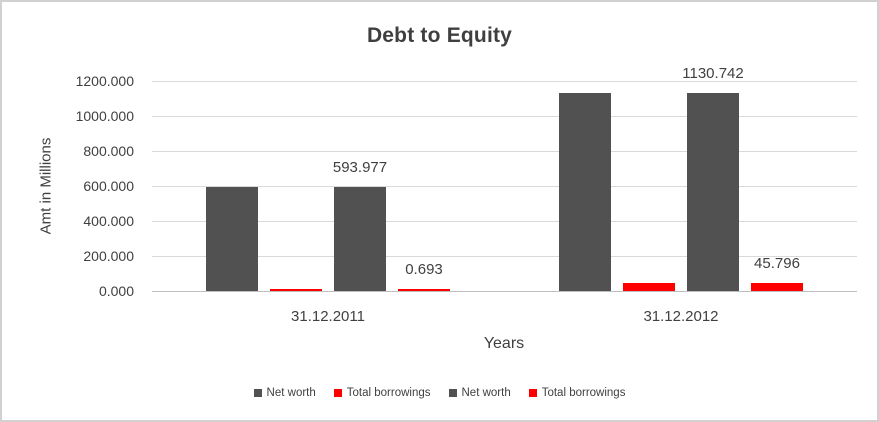  I want to click on y-tick-label: 0.000, so click(116, 291).